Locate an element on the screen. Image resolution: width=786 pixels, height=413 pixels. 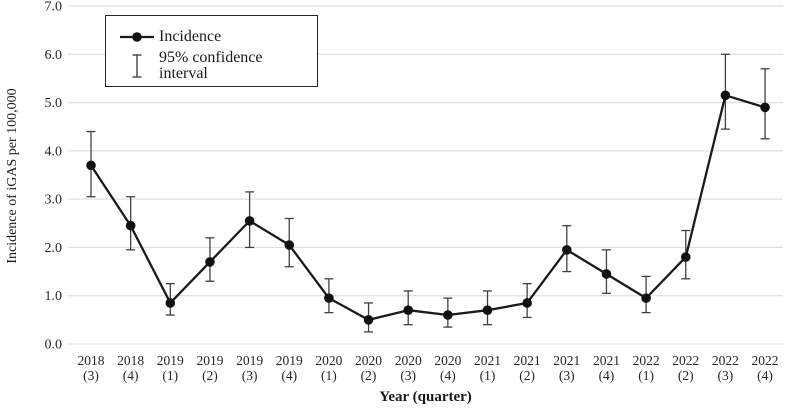
legend-item-confidence-interval: 95% confidence interval is located at coordinates (215, 66).